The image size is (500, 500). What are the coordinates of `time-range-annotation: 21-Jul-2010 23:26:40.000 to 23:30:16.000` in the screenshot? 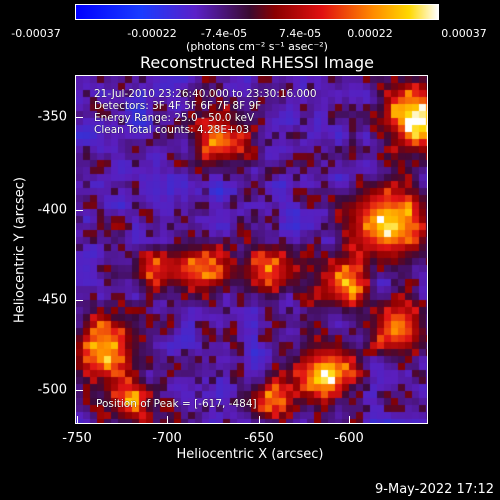 It's located at (205, 94).